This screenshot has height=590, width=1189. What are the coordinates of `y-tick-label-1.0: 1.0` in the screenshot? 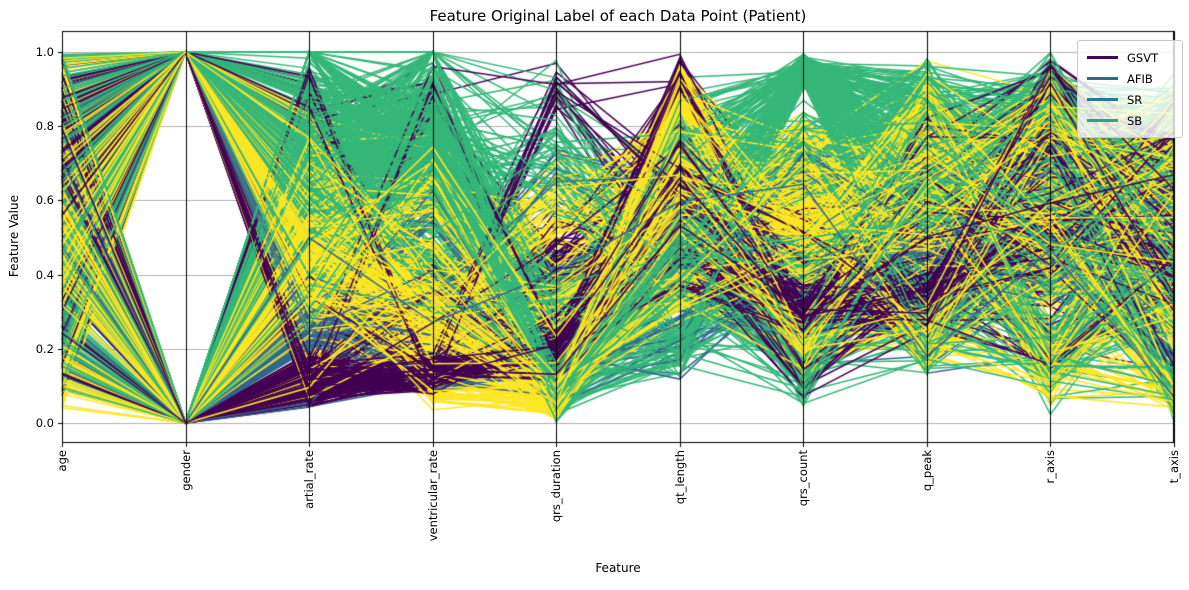 It's located at (44, 52).